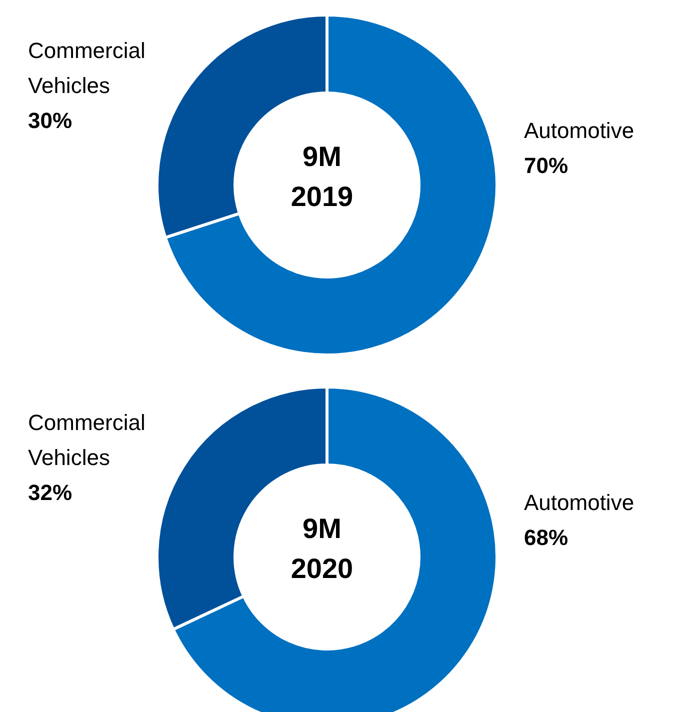 This screenshot has width=686, height=712. Describe the element at coordinates (322, 176) in the screenshot. I see `text: 9M 2019` at that location.